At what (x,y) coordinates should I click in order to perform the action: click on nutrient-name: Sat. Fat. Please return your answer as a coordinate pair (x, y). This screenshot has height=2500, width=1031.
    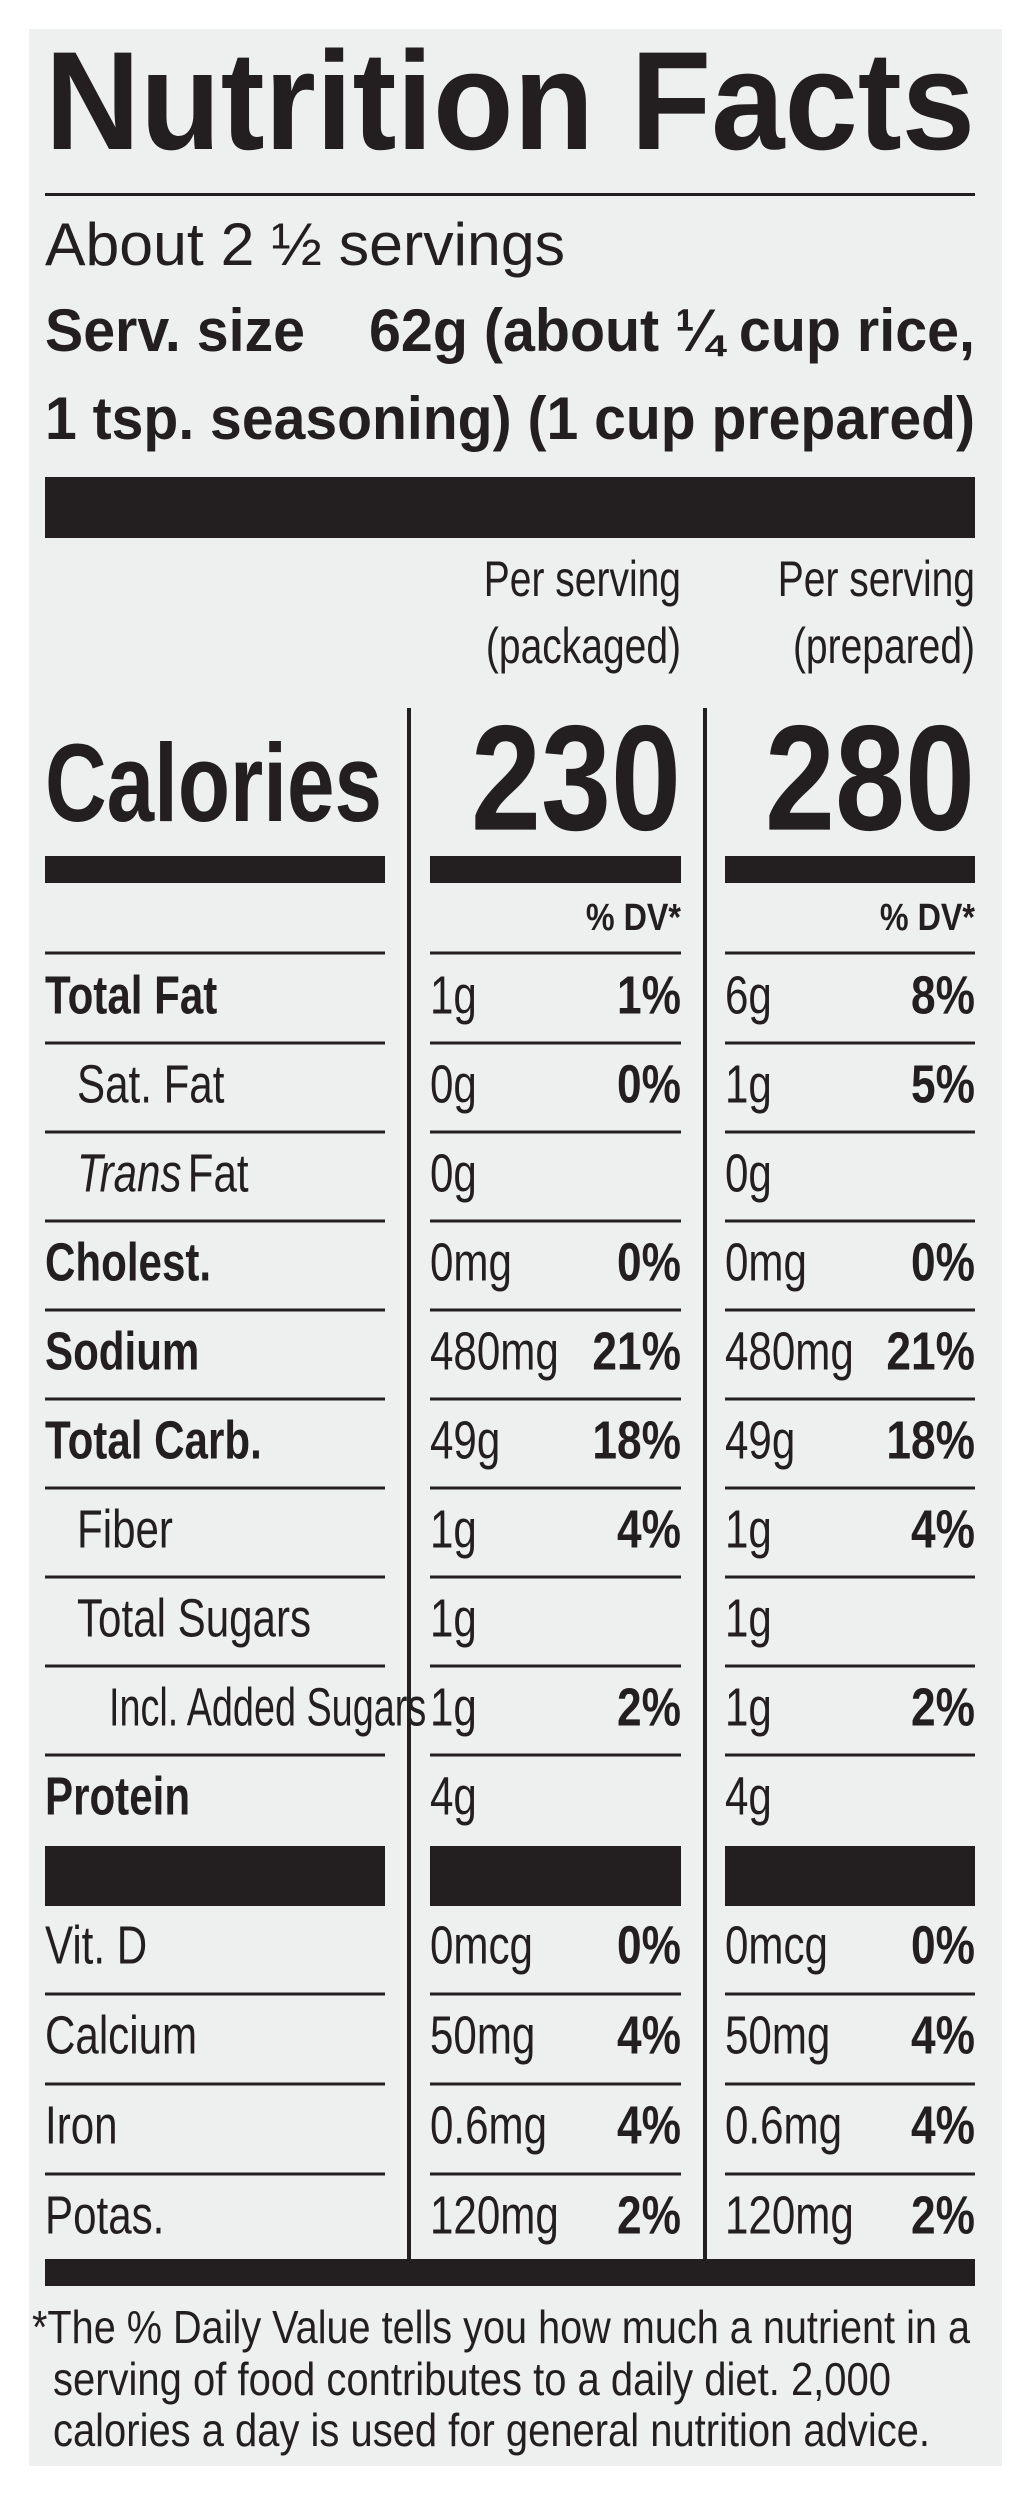
    Looking at the image, I should click on (151, 1084).